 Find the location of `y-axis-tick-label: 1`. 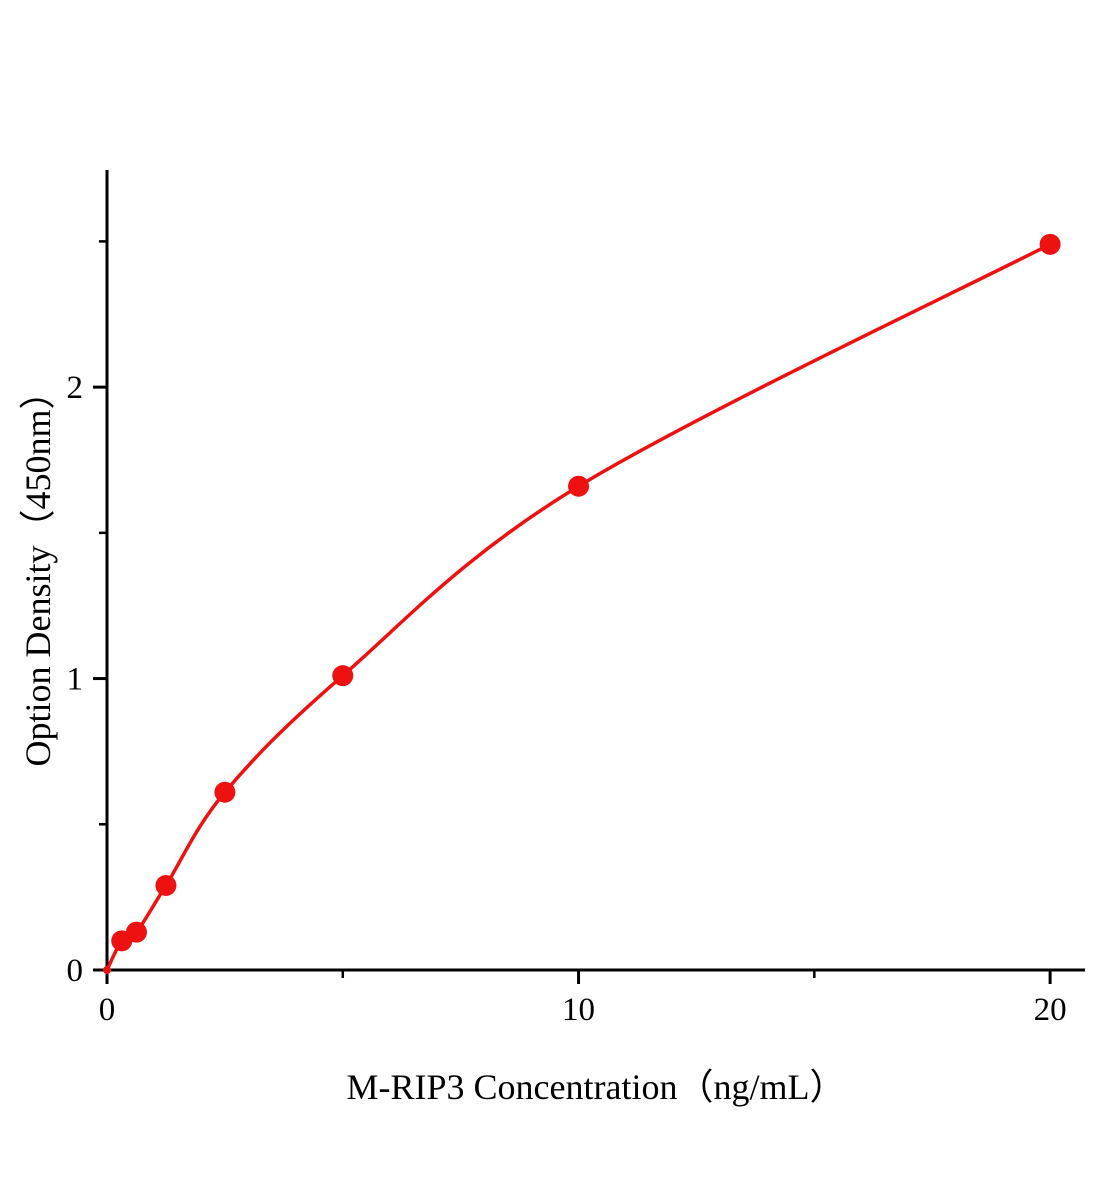

y-axis-tick-label: 1 is located at coordinates (75, 680).